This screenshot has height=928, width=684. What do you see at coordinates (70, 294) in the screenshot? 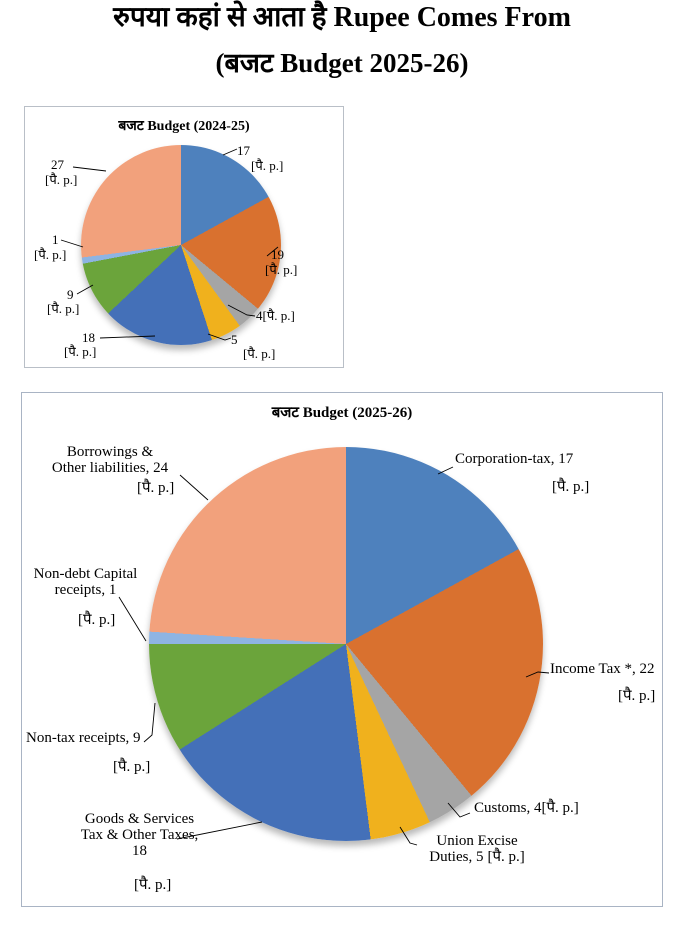
I see `slice-label-9-value: 9` at bounding box center [70, 294].